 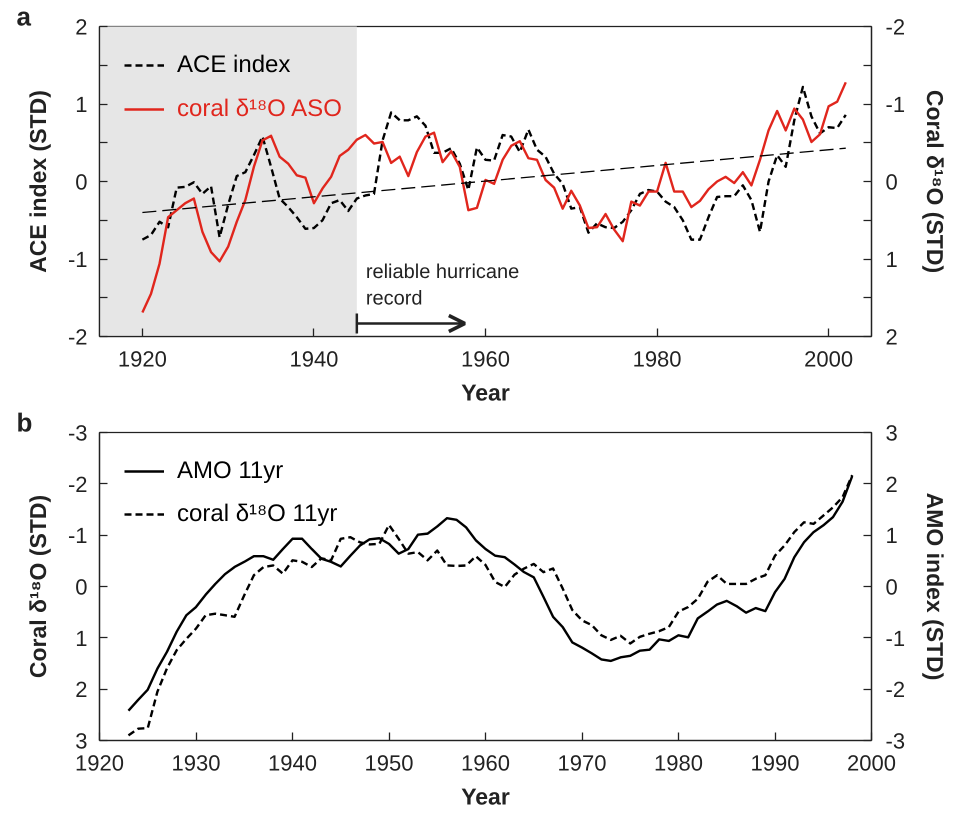 I want to click on y2-axis-title: Coral δ¹⁸O (STD), so click(x=935, y=182).